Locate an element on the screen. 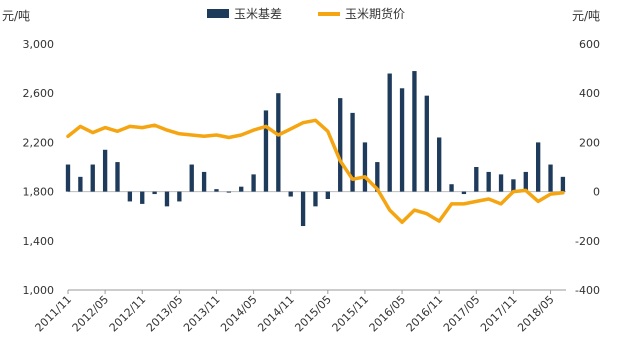 Image resolution: width=618 pixels, height=351 pixels. right-tick-label: 200 is located at coordinates (589, 142).